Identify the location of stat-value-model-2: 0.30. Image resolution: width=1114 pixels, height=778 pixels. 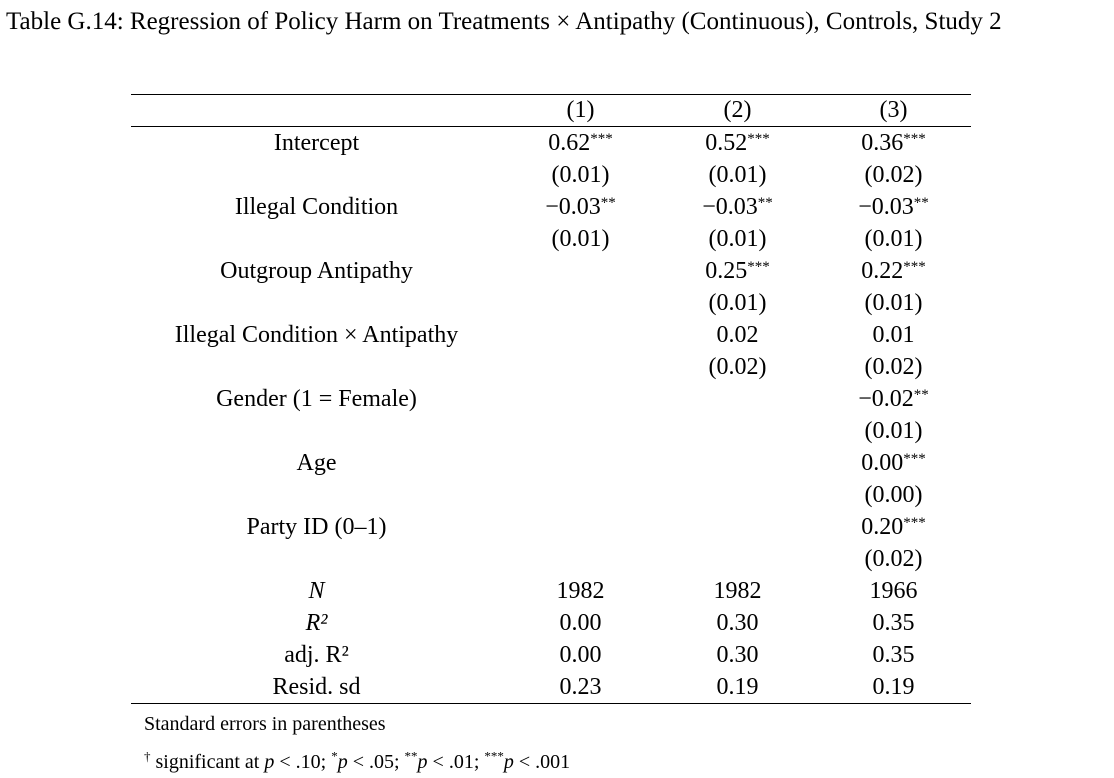
(737, 655).